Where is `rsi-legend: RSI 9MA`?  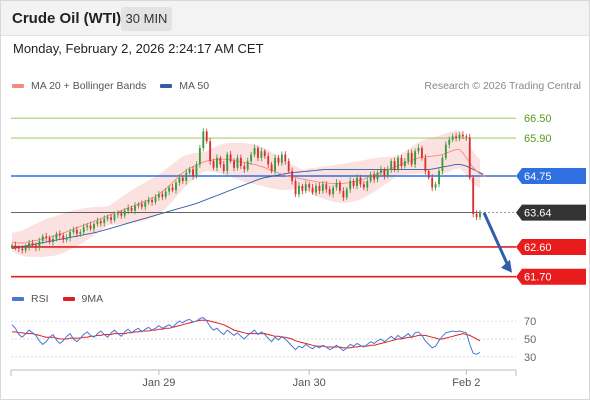 rsi-legend: RSI 9MA is located at coordinates (57, 299).